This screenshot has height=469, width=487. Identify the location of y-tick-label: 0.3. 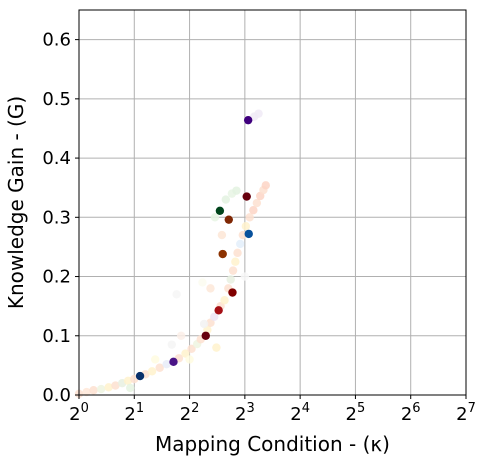
(56, 217).